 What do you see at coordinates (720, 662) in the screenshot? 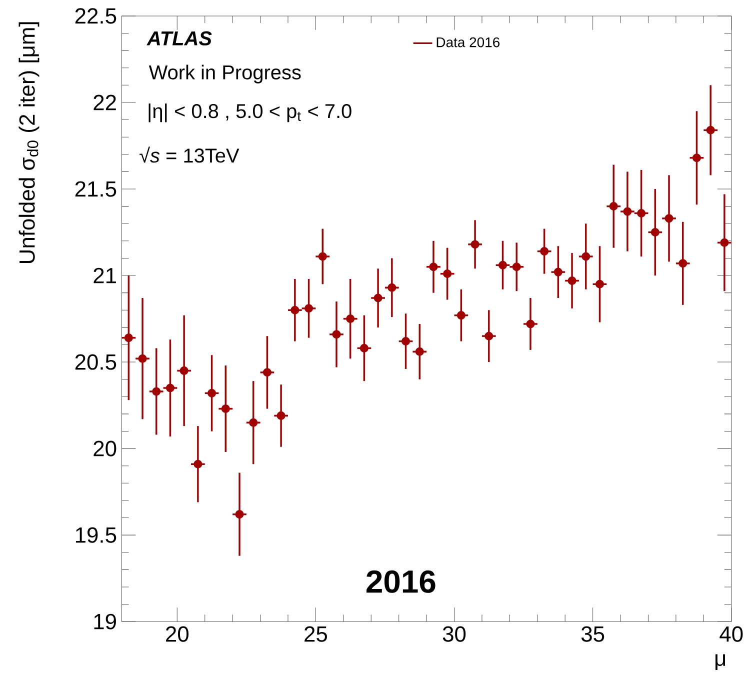
I see `x-axis-title: μ` at bounding box center [720, 662].